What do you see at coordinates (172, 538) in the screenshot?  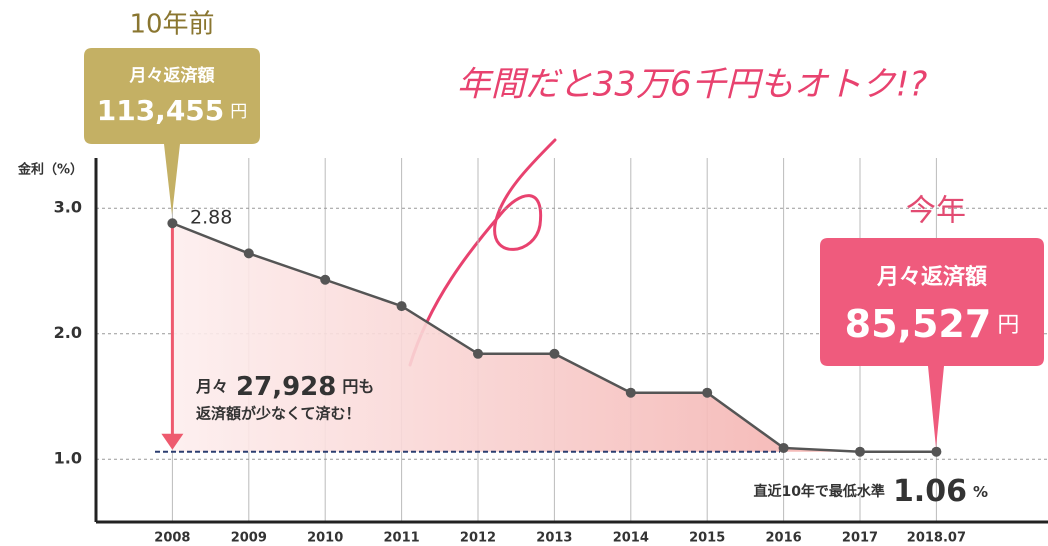 I see `x-tick-label: 2008` at bounding box center [172, 538].